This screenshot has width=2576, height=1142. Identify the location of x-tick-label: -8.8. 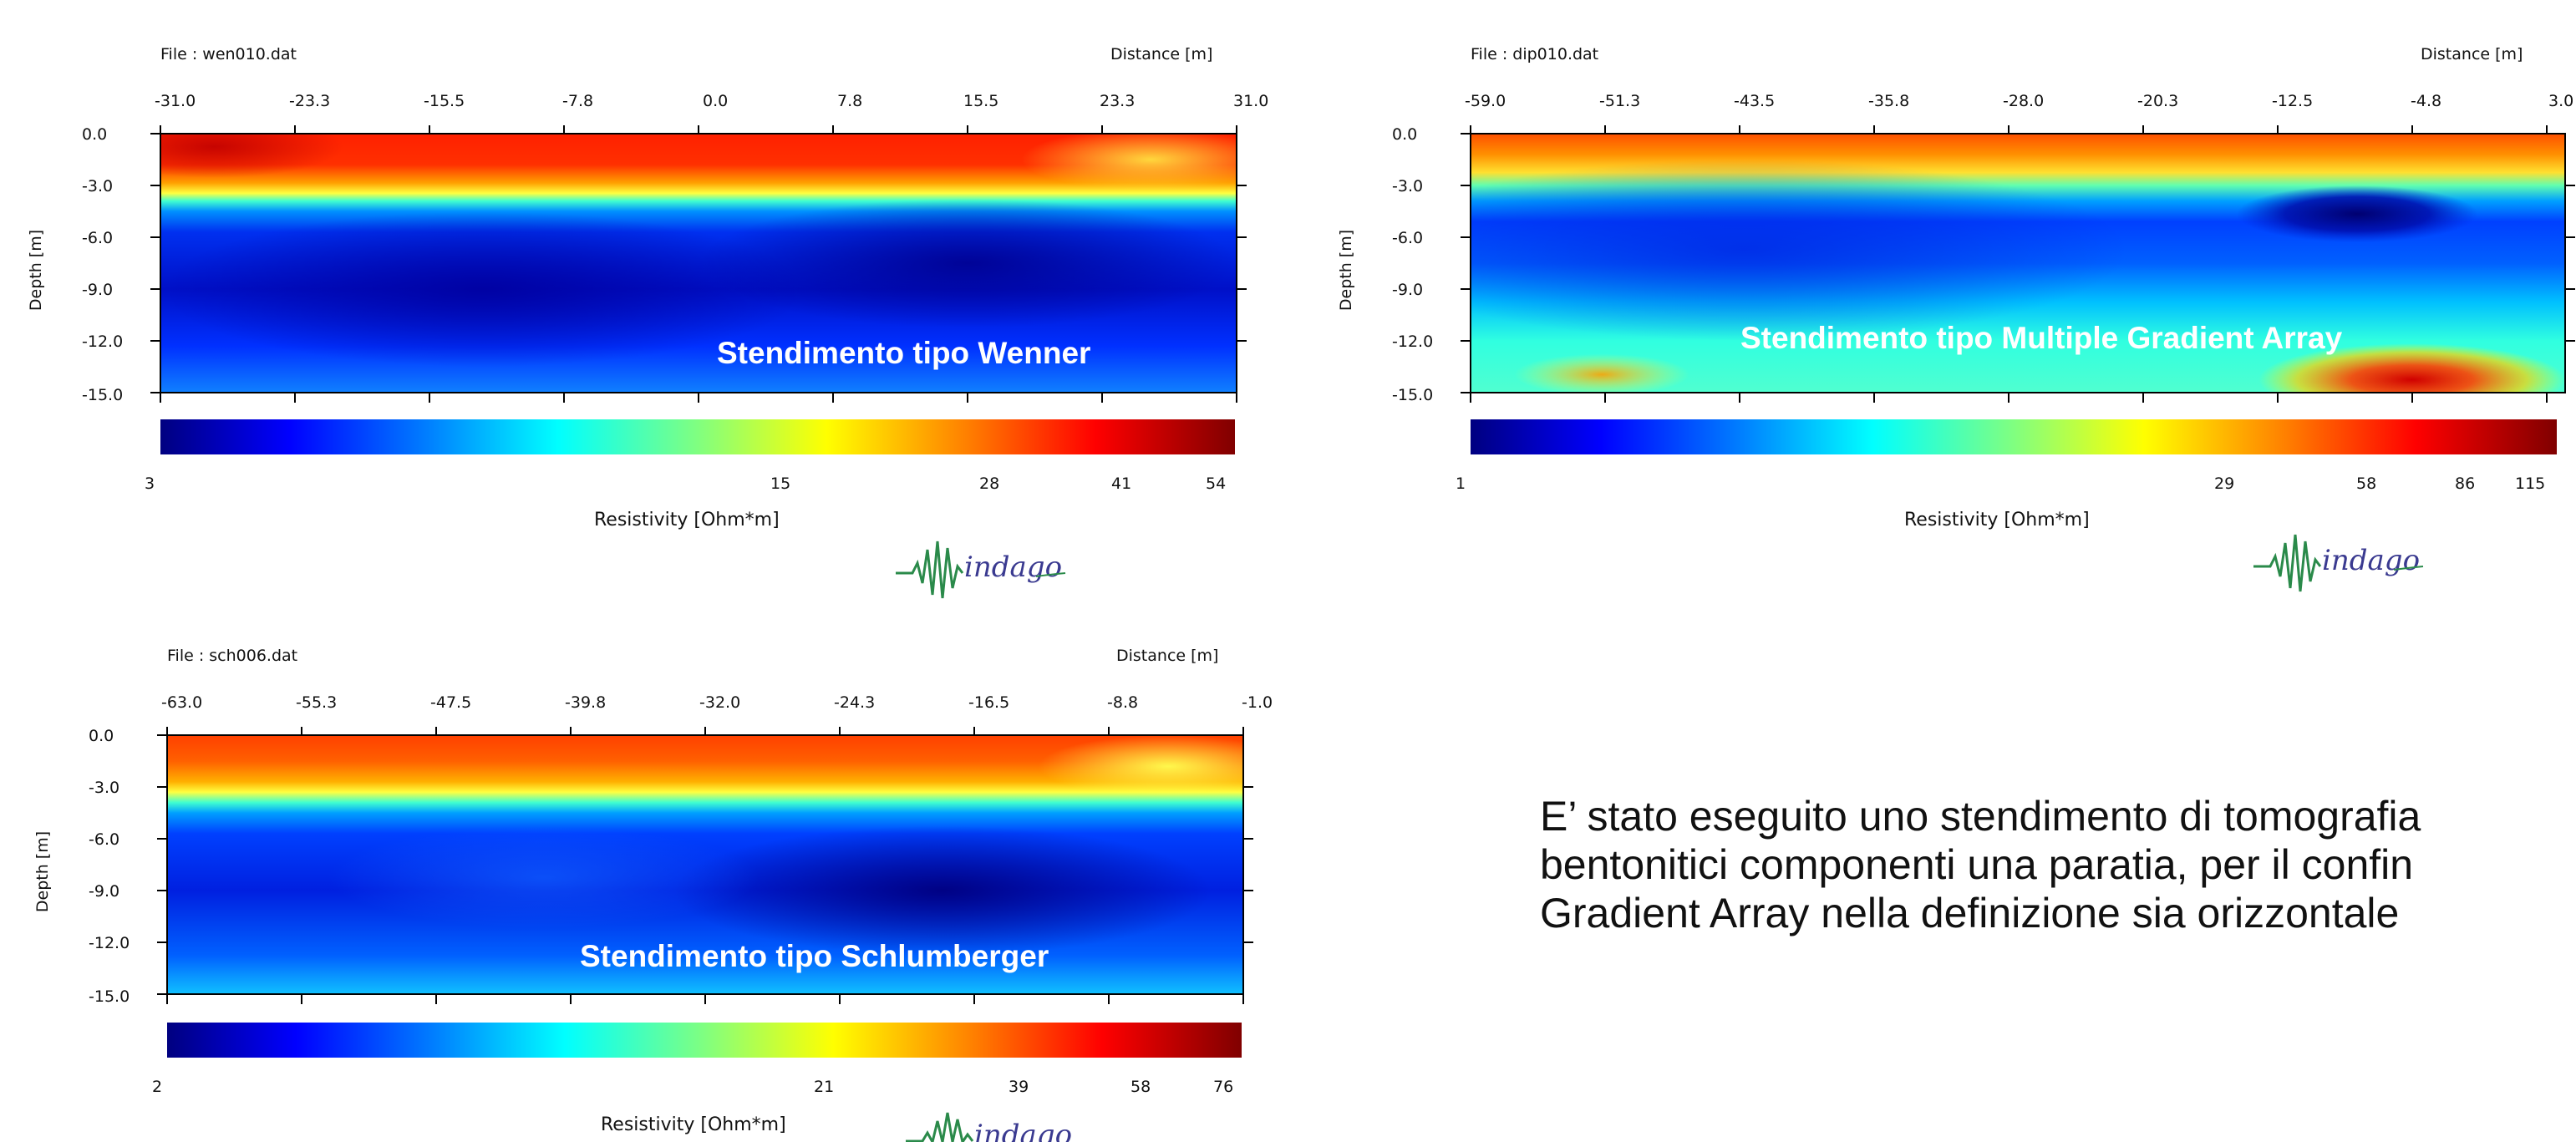
(1123, 702).